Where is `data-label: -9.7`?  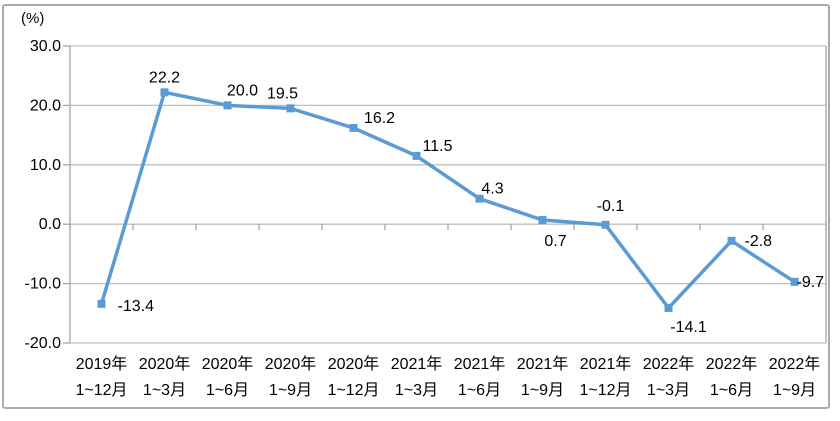
data-label: -9.7 is located at coordinates (811, 282).